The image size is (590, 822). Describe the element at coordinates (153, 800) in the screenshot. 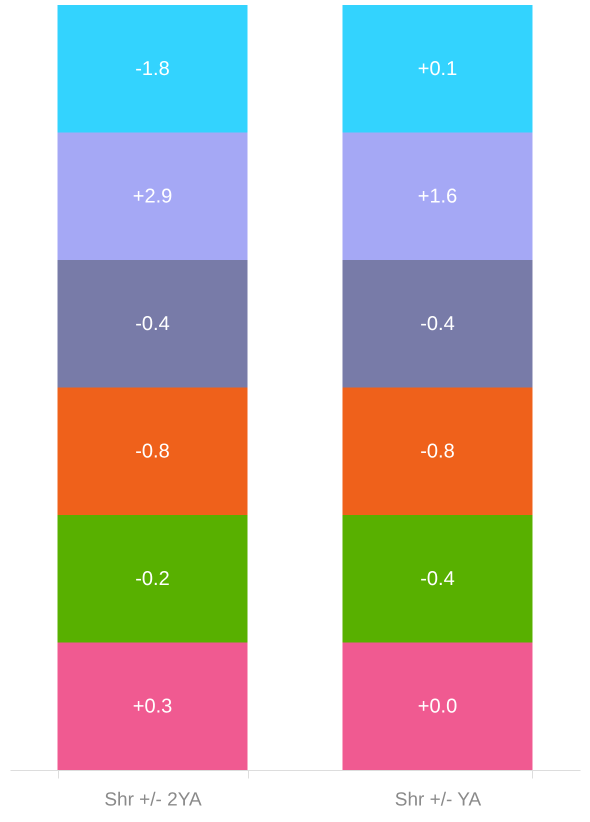

I see `x-tick-label: Shr +/- 2YA` at that location.